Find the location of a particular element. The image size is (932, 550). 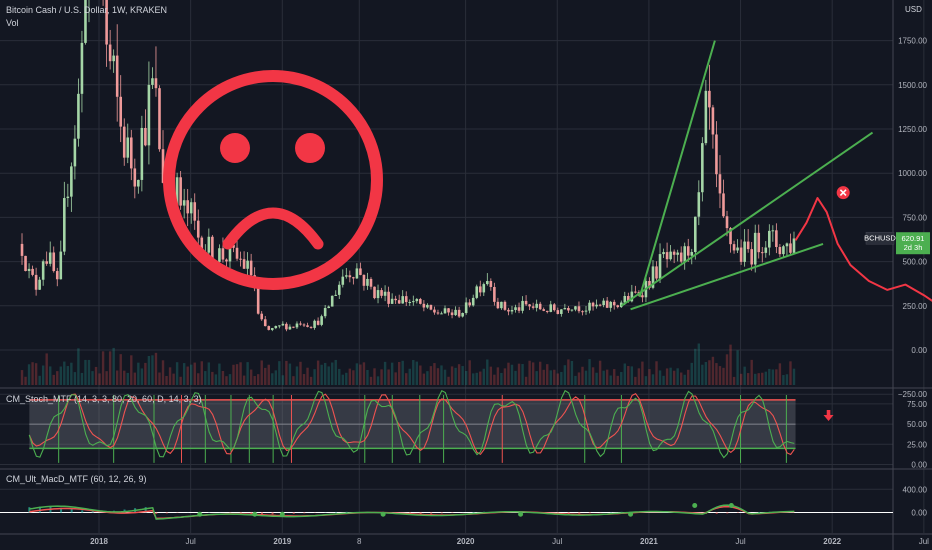

macd-tick-label: 0.00 is located at coordinates (919, 513).